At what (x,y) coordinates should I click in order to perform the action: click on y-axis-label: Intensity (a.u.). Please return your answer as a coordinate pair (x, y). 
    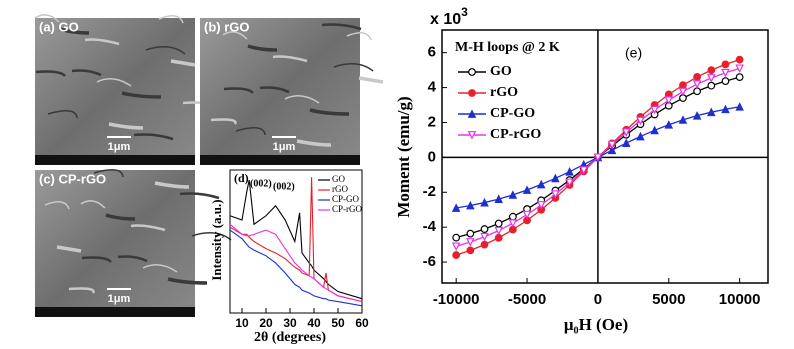
    Looking at the image, I should click on (216, 239).